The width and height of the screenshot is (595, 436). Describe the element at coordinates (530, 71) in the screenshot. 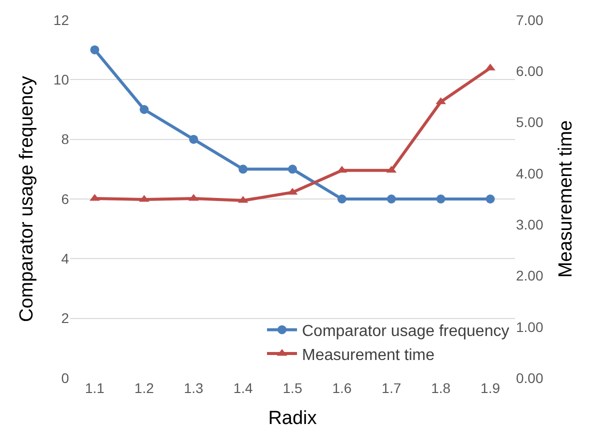

I see `y2-tick-label: 6.00` at that location.